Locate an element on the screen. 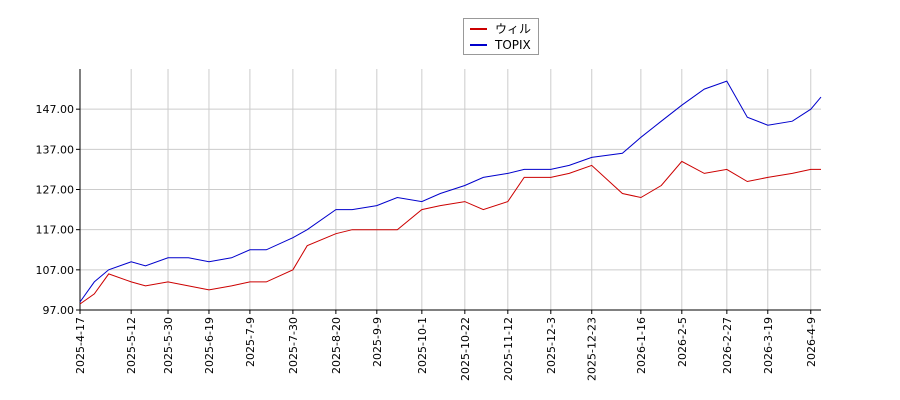 Image resolution: width=900 pixels, height=400 pixels. x-tick-label: 2026-3-19 is located at coordinates (768, 345).